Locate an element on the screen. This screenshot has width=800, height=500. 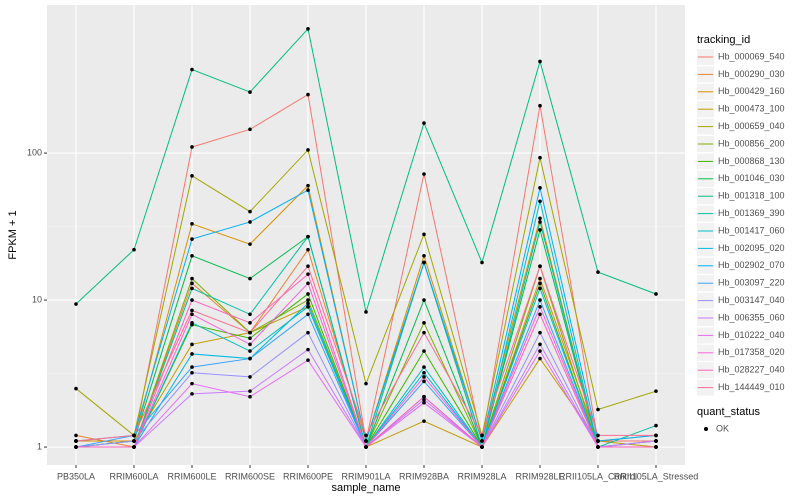
x-axis-title: sample_name is located at coordinates (365, 488).